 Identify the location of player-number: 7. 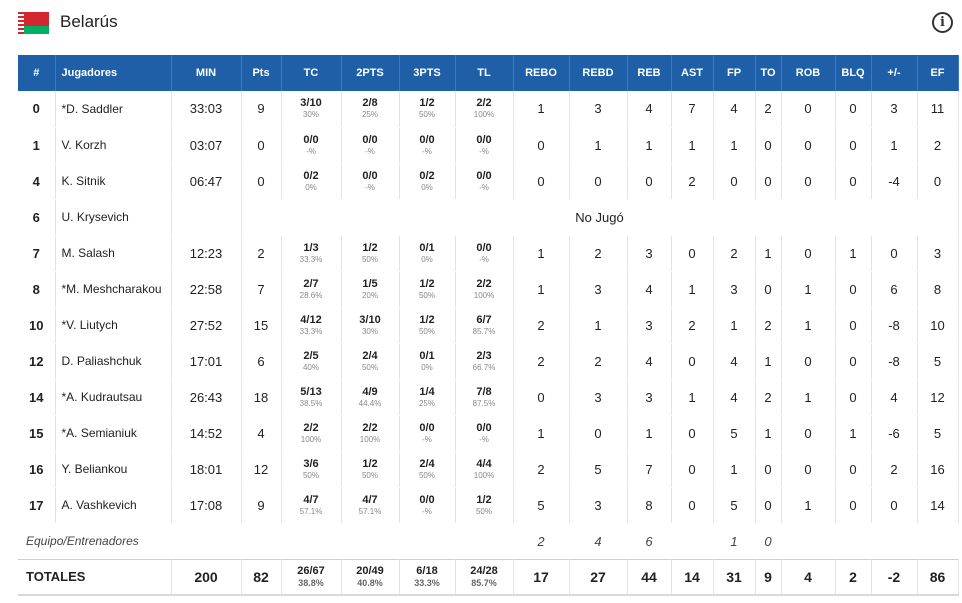
(37, 253).